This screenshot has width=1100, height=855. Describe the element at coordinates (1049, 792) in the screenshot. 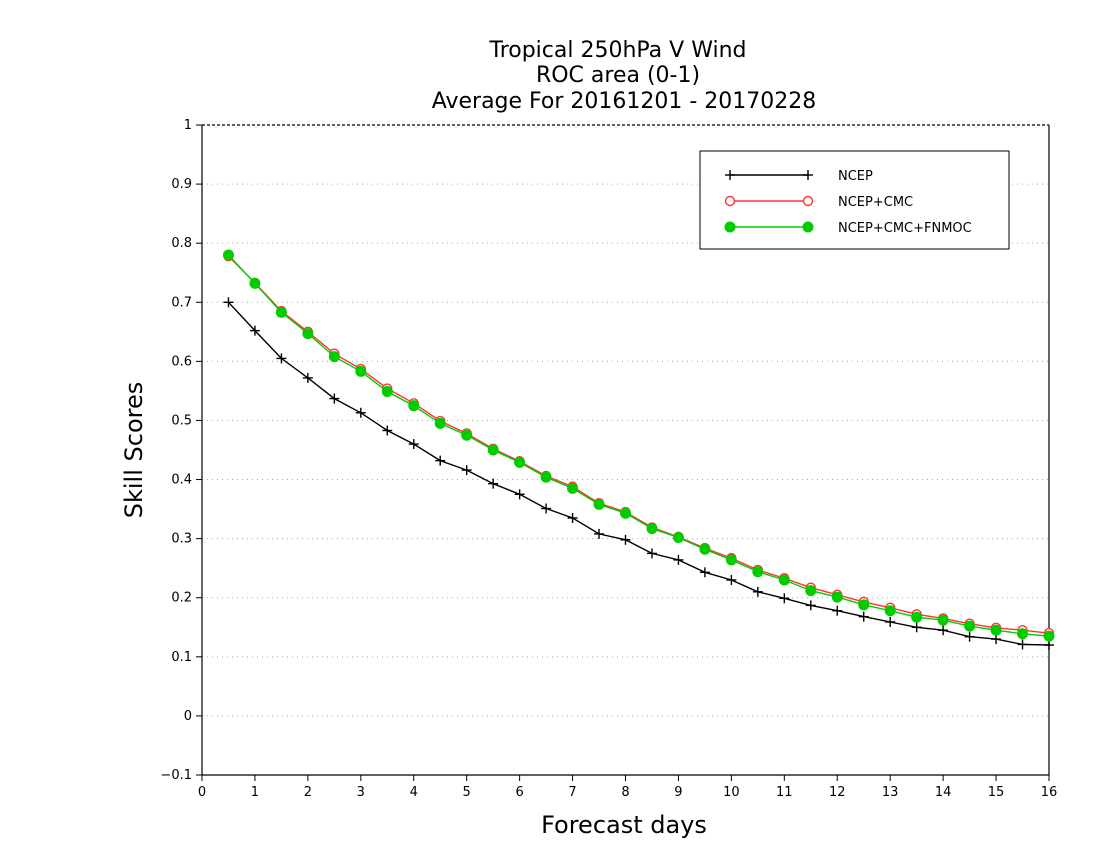

I see `x-tick-label: 16` at that location.